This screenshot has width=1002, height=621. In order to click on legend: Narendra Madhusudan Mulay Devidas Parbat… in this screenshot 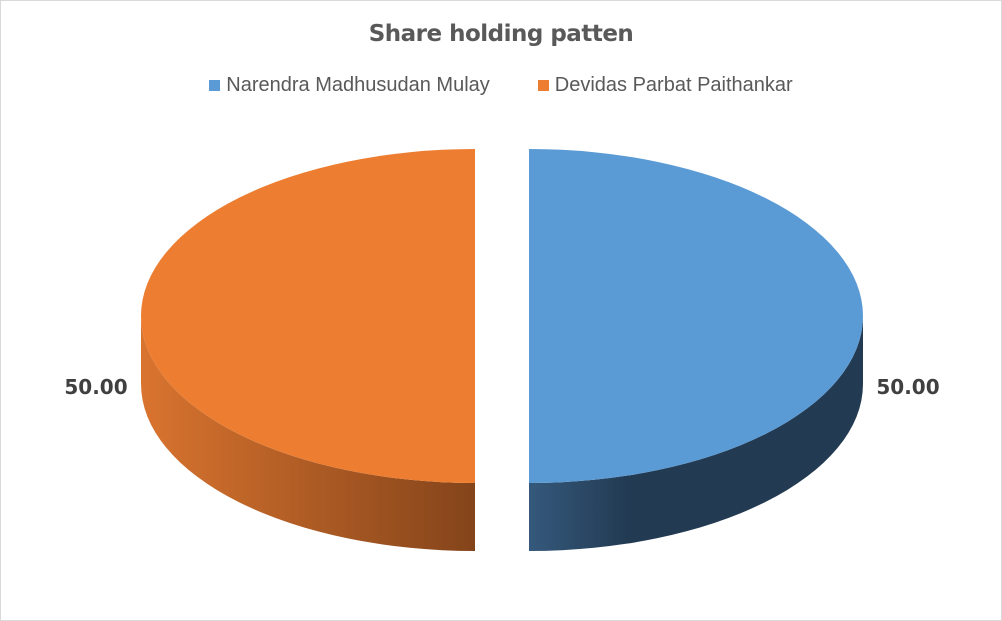, I will do `click(501, 85)`.